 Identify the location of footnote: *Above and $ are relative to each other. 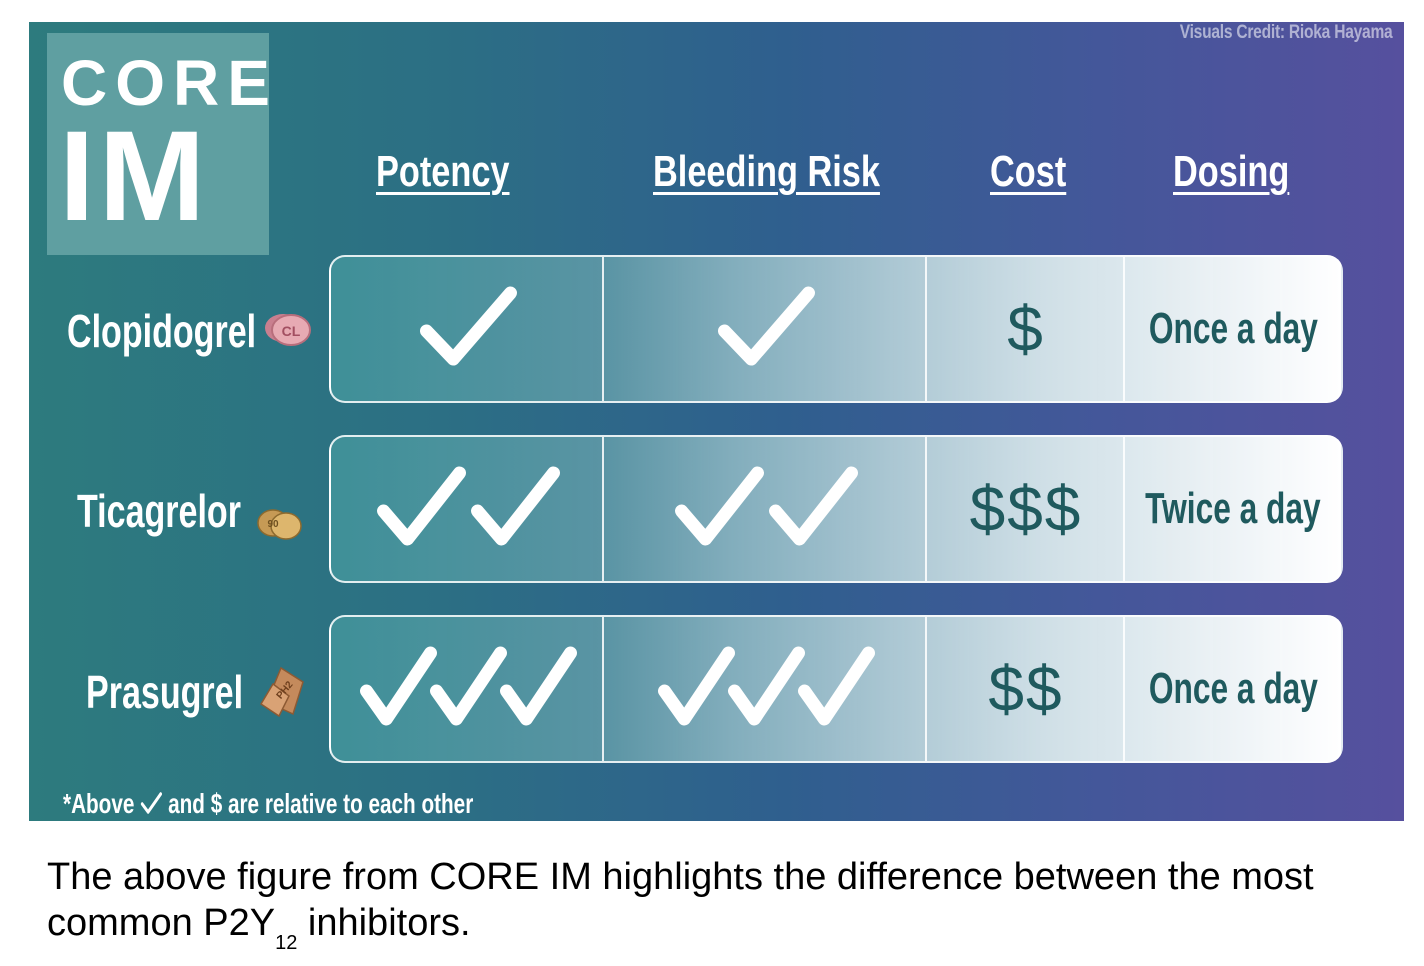
(268, 804).